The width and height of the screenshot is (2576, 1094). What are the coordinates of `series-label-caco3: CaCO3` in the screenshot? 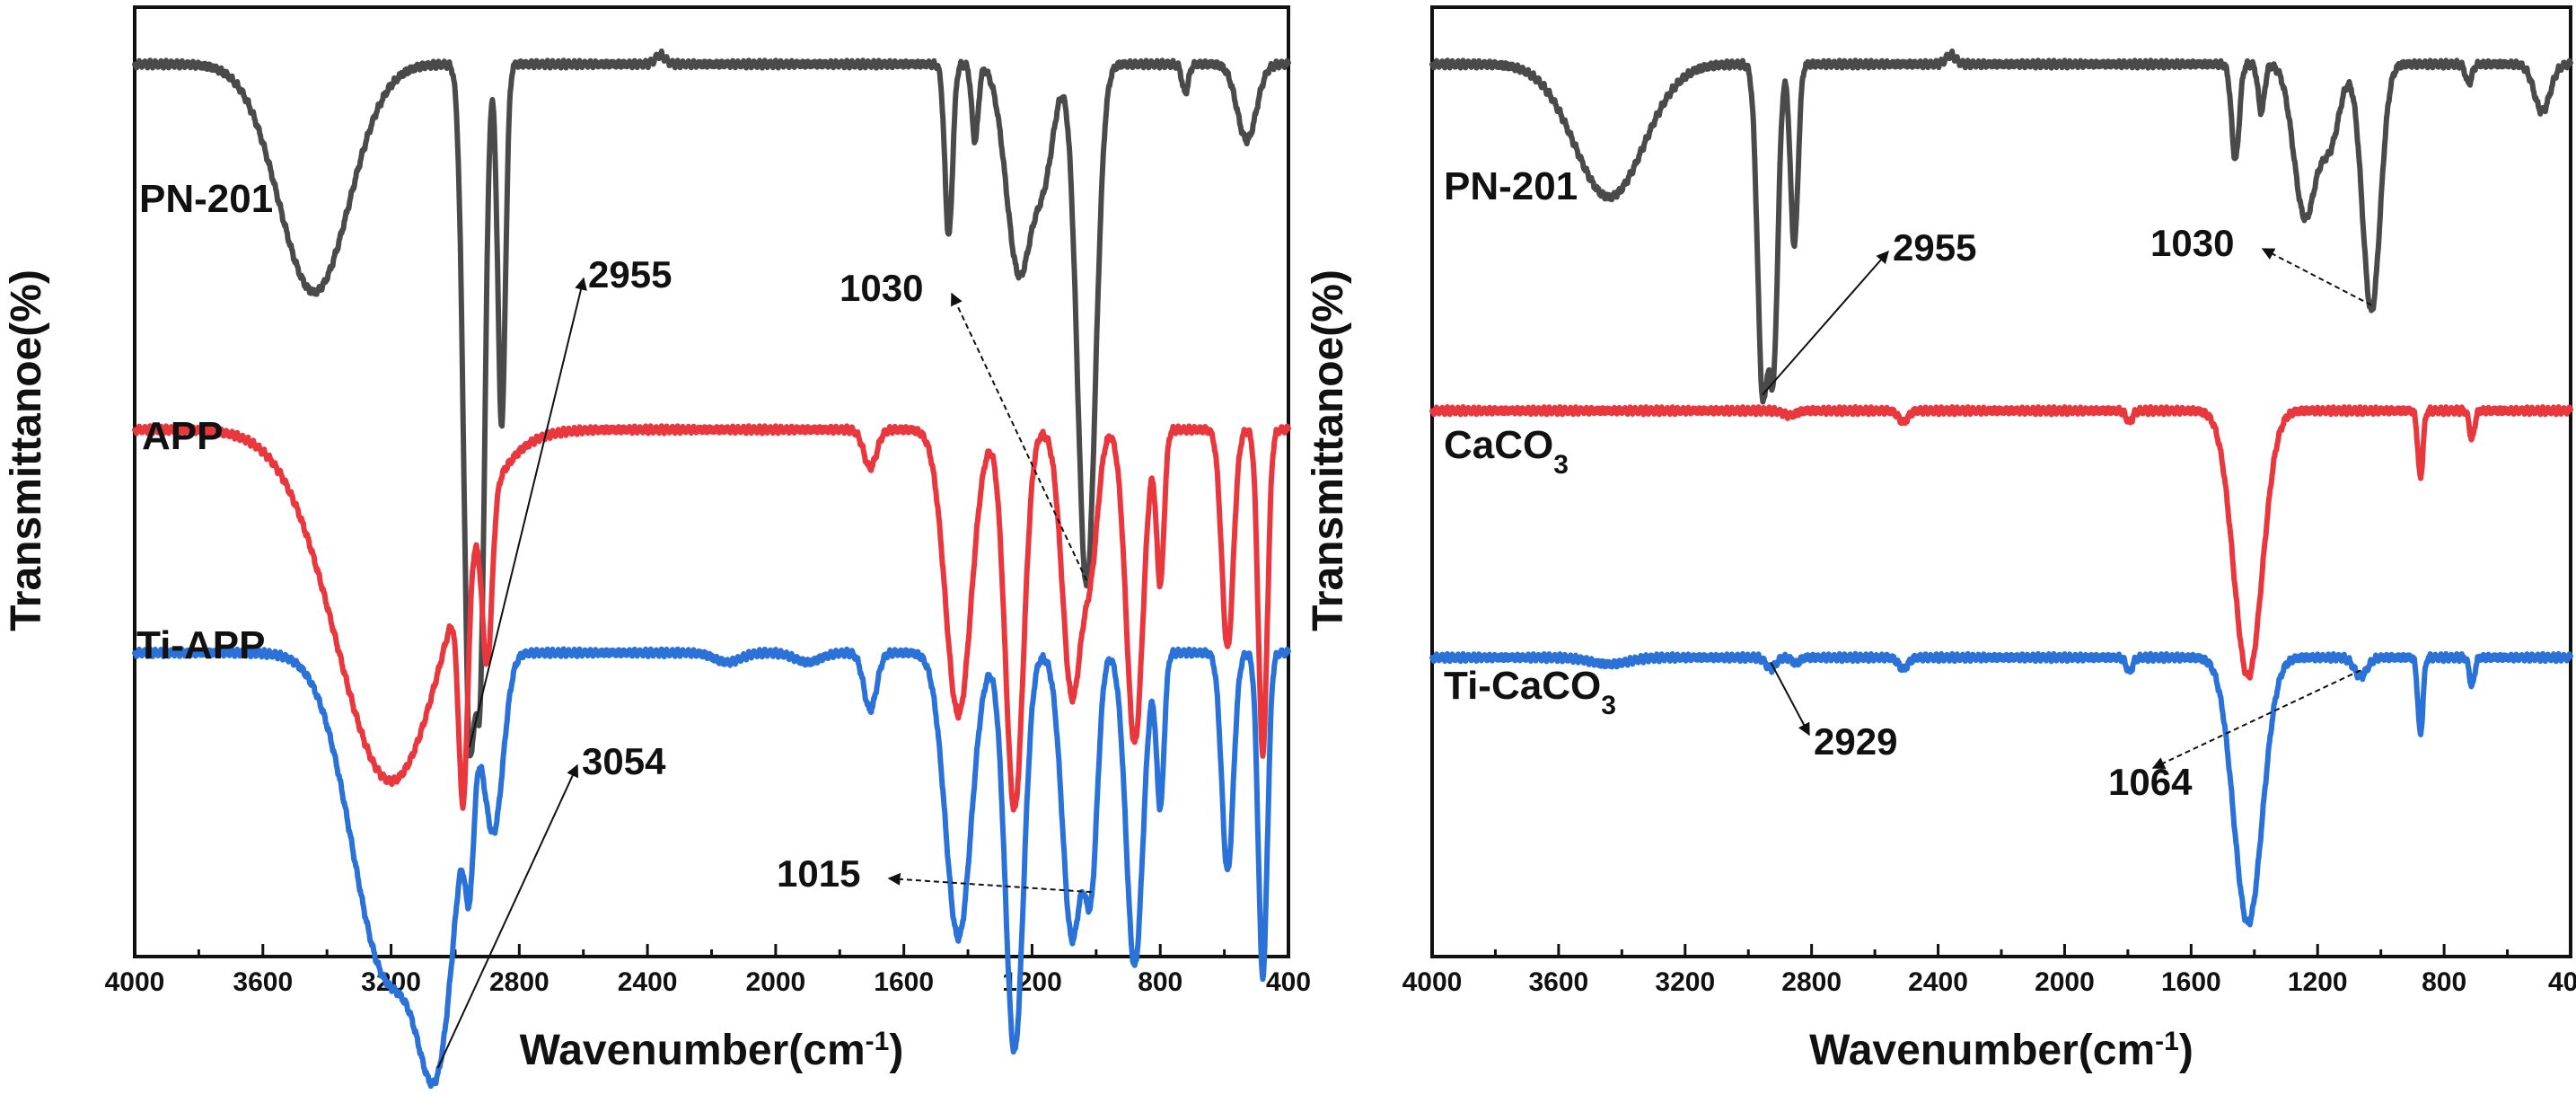 It's located at (1506, 451).